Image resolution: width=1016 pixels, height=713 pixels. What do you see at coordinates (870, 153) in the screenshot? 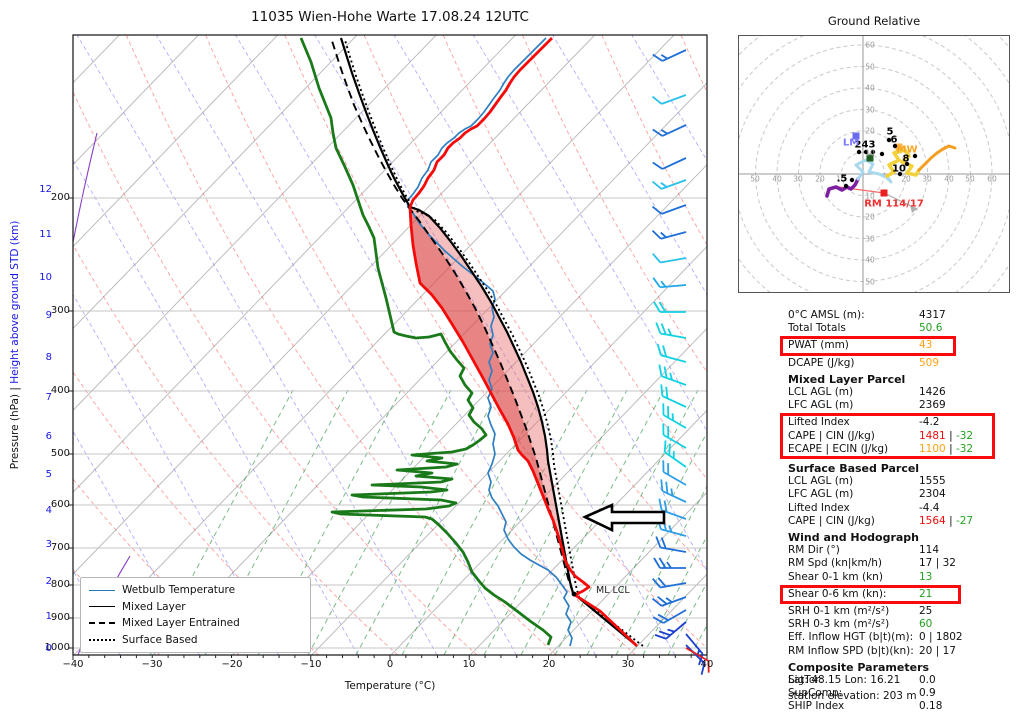
I see `hodo-ring-label: 10` at bounding box center [870, 153].